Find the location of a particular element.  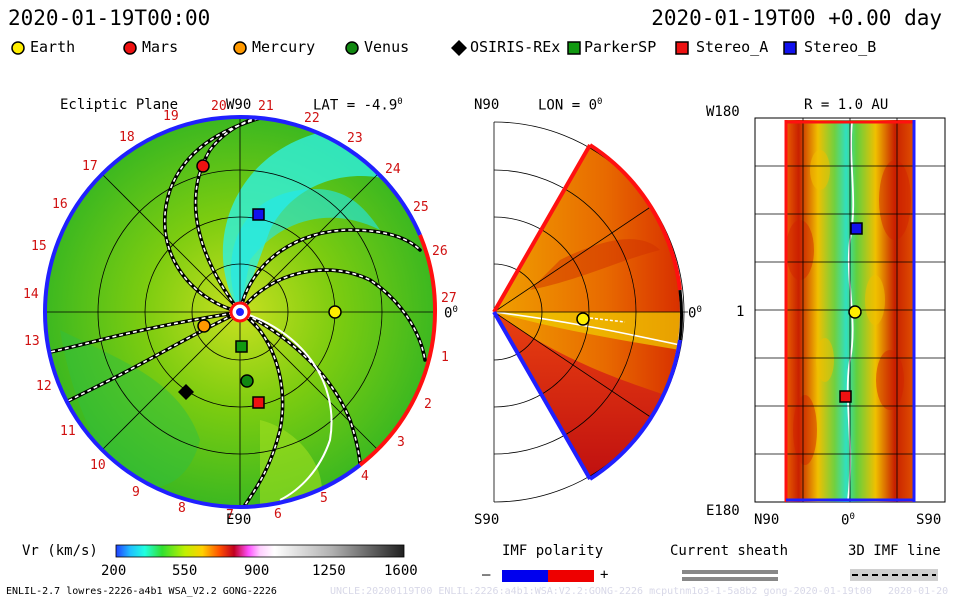

venus-marker-icon is located at coordinates (352, 48).